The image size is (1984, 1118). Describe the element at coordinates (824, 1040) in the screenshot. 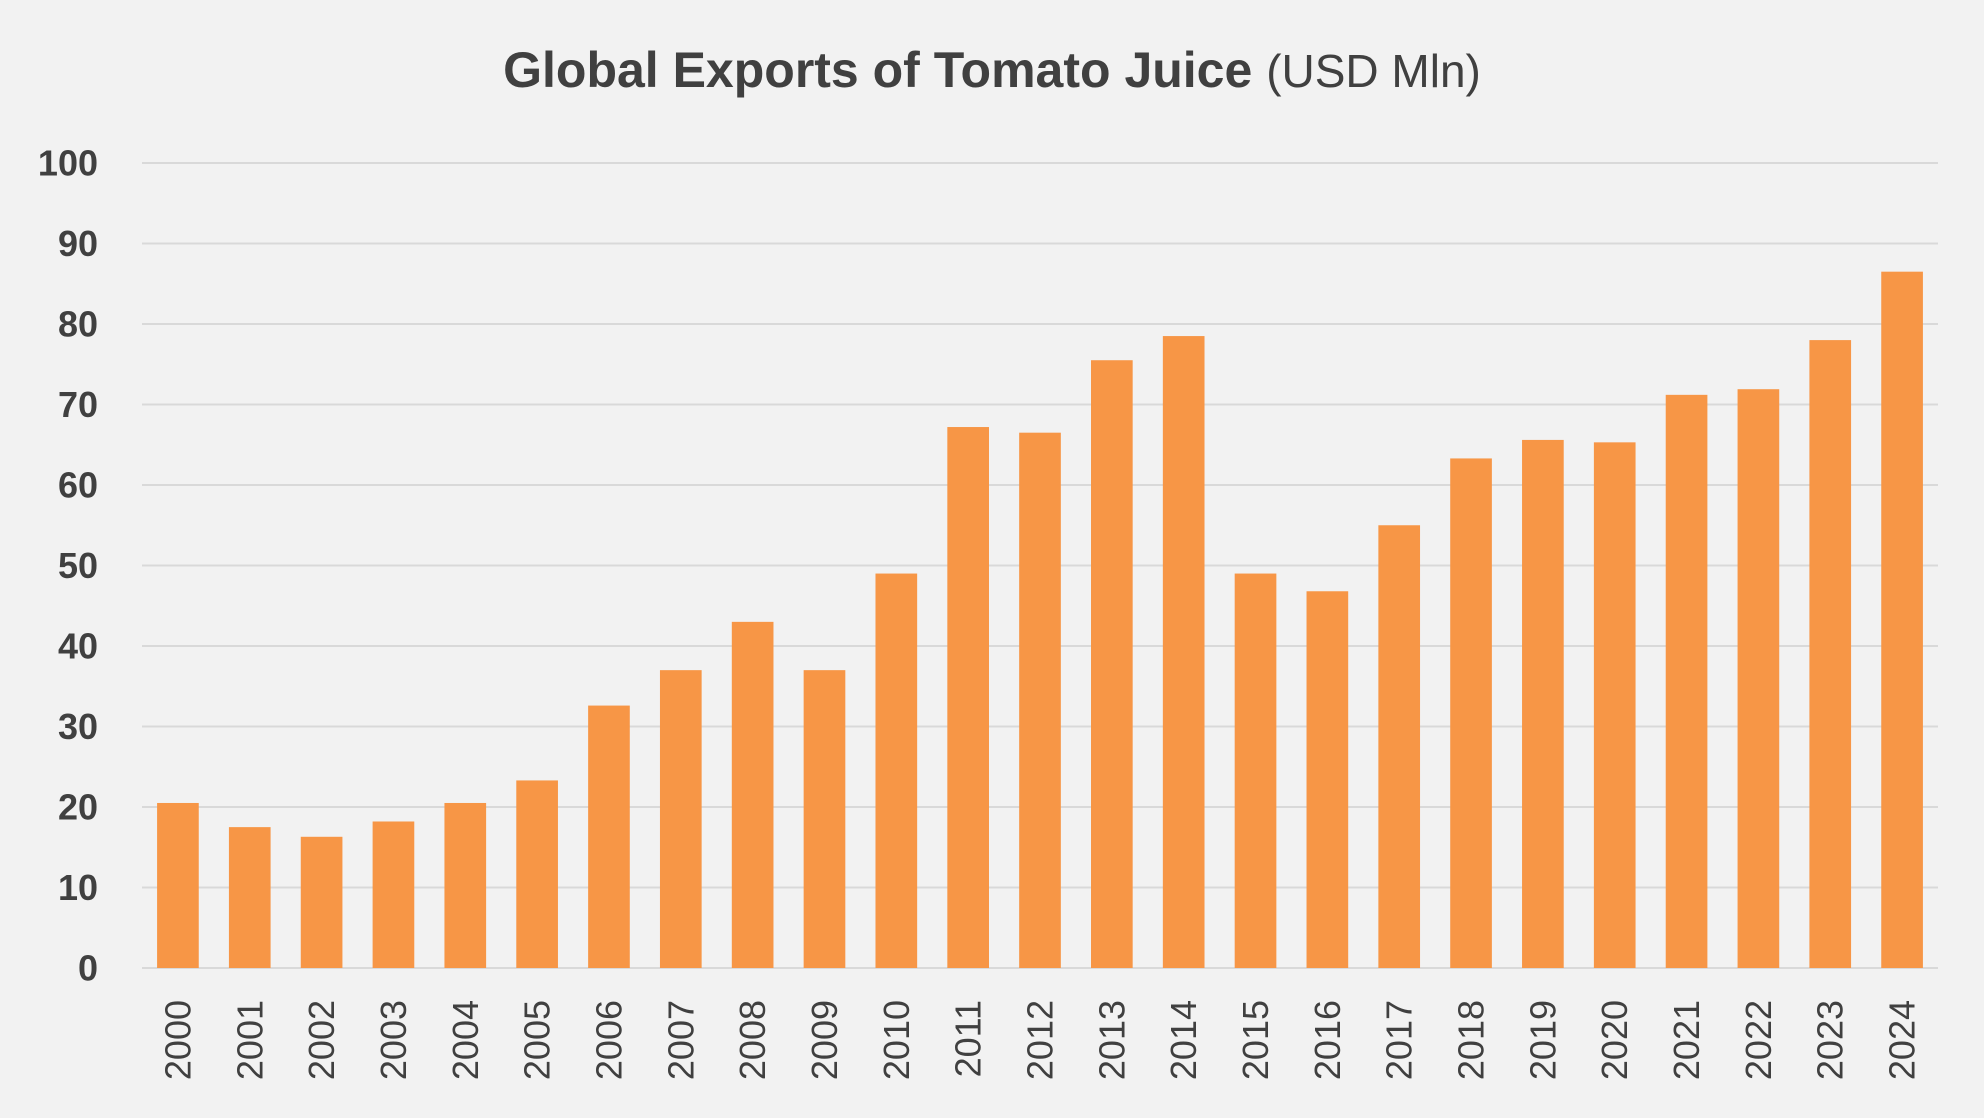

I see `x-tick-label-2009: 2009` at that location.